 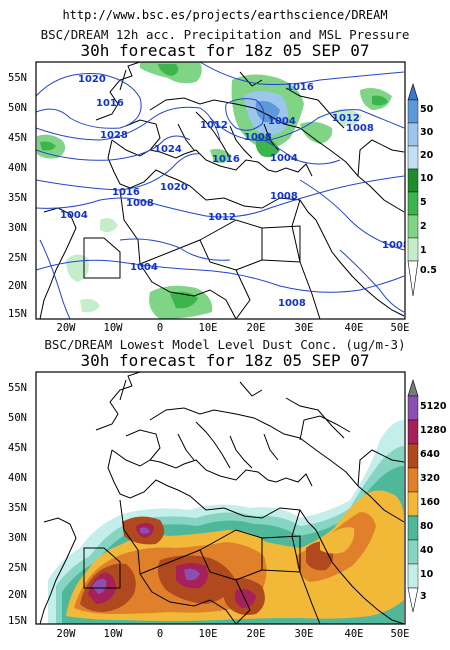 I want to click on panel2-lat-axis: 55N 50N 45N 40N 35N 30N 25N 20N 15N, so click(x=17, y=504).